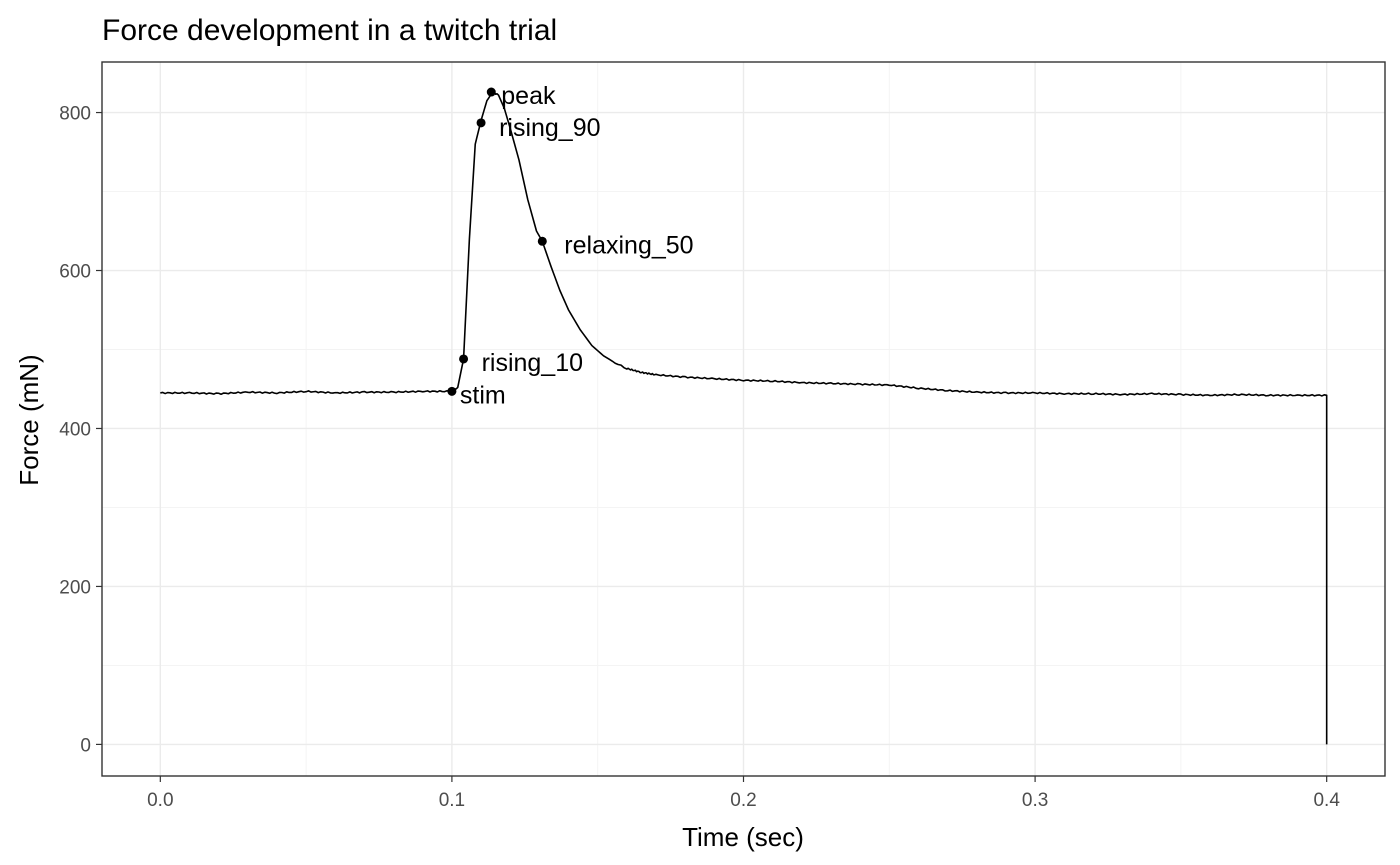 This screenshot has width=1400, height=865. I want to click on x-tick-label: 0.0, so click(160, 800).